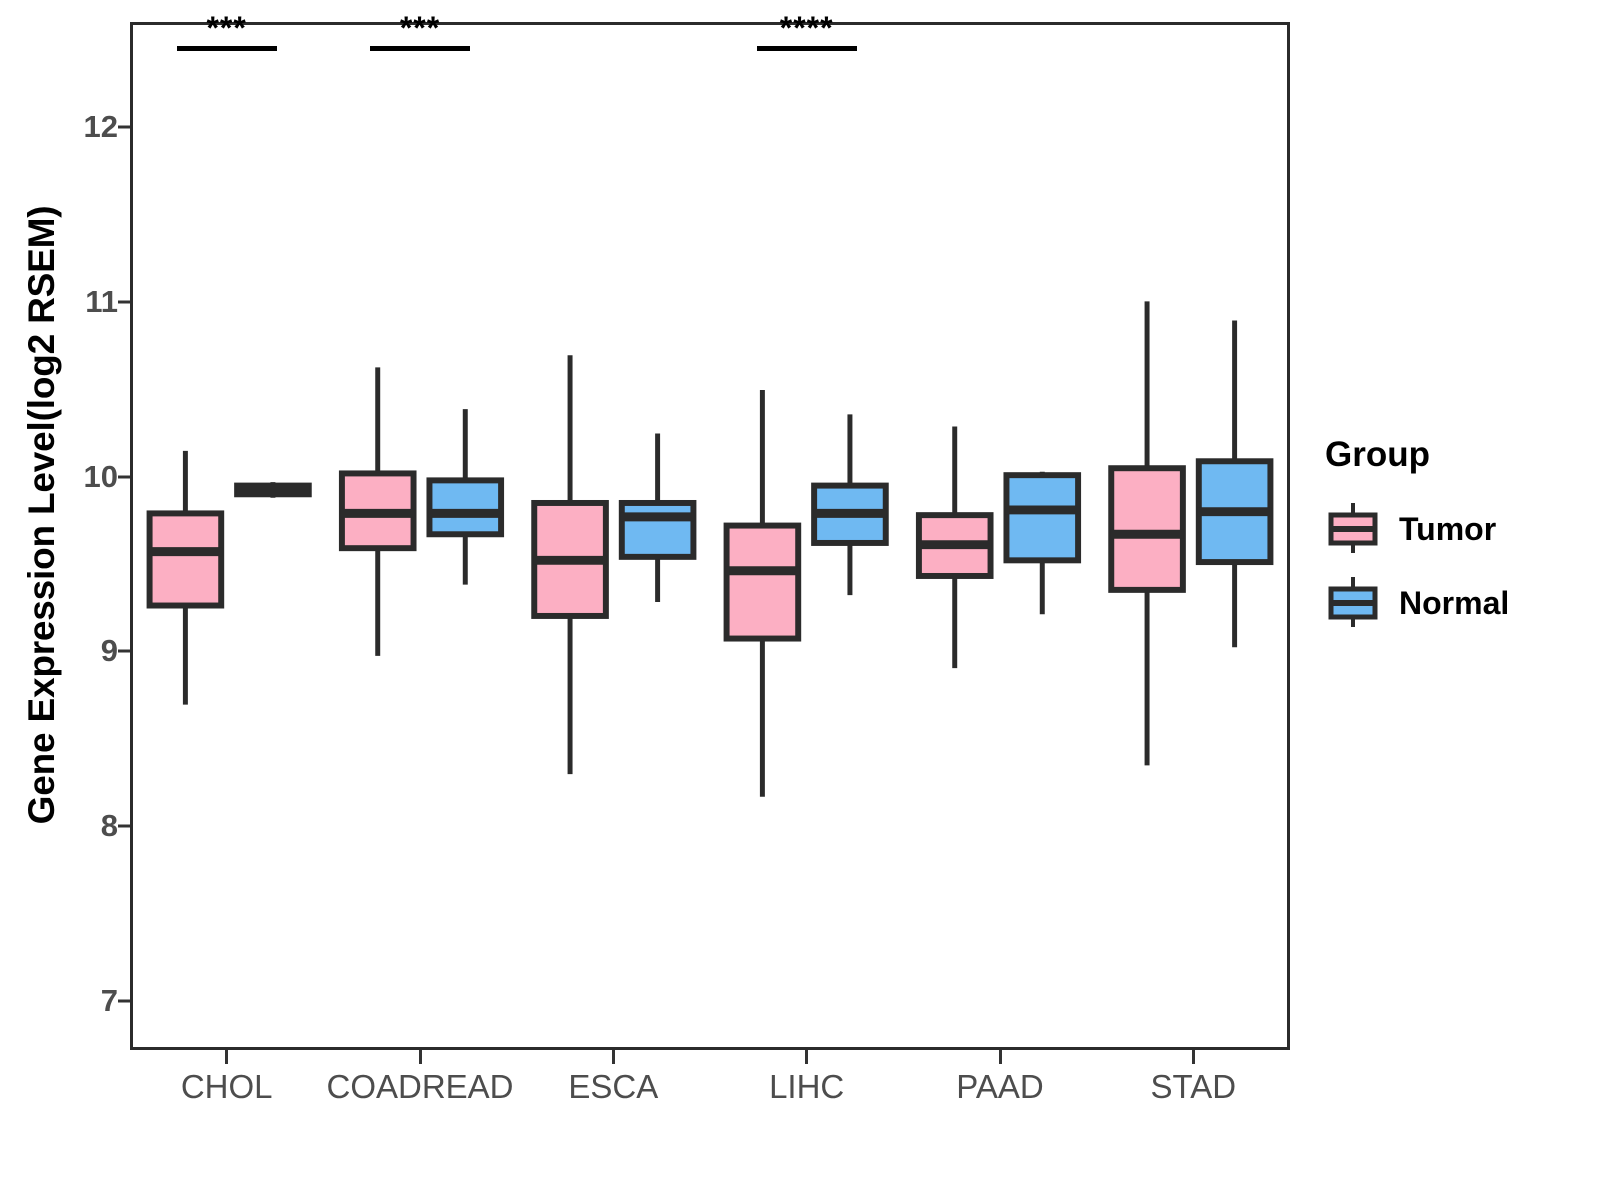 This screenshot has width=1600, height=1200. What do you see at coordinates (89, 600) in the screenshot?
I see `y-axis-ticks: 7 8 9 10 11 12` at bounding box center [89, 600].